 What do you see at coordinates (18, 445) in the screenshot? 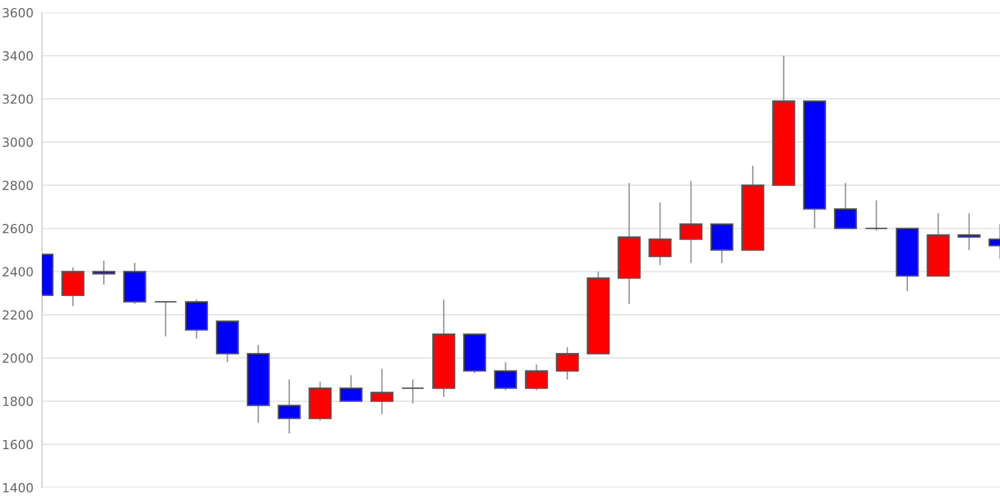
I see `y-tick-label: 1600` at bounding box center [18, 445].